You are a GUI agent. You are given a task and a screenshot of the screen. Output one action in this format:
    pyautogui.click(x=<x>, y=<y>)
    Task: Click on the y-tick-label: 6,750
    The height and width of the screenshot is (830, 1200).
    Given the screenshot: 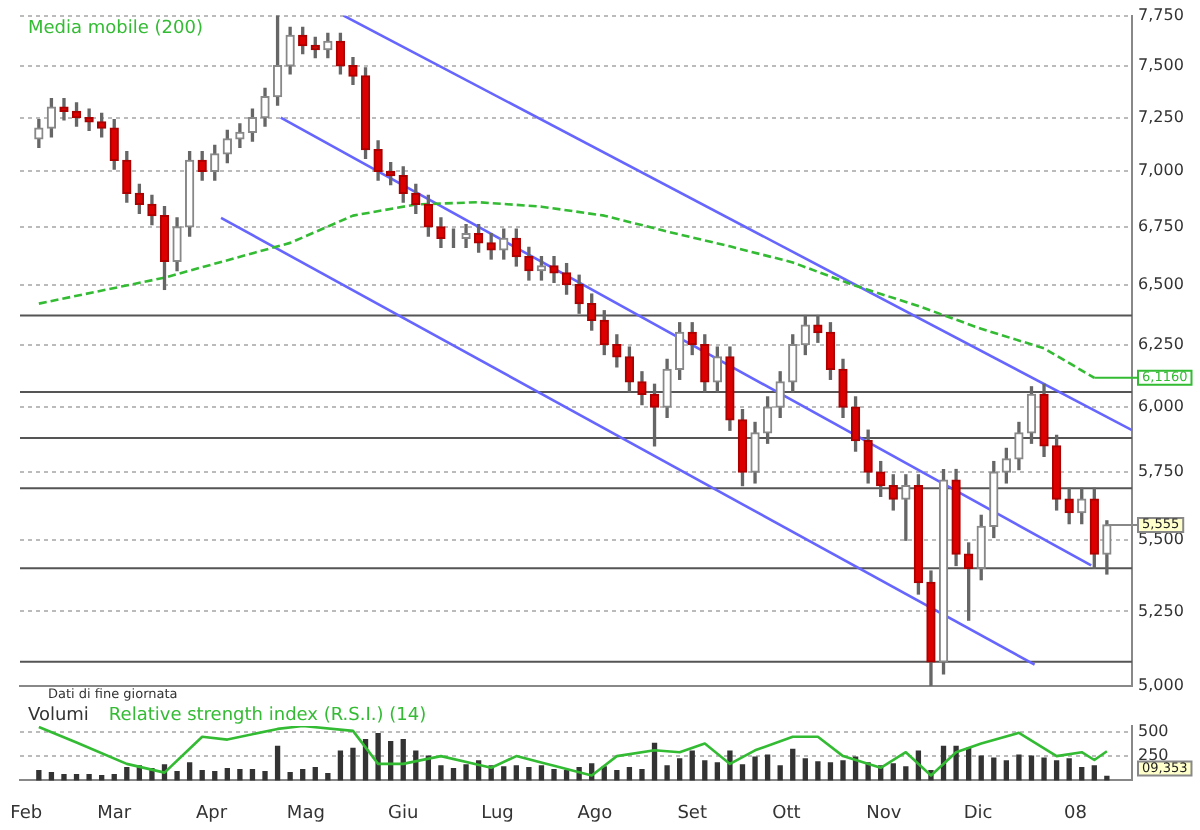 What is the action you would take?
    pyautogui.click(x=1161, y=226)
    